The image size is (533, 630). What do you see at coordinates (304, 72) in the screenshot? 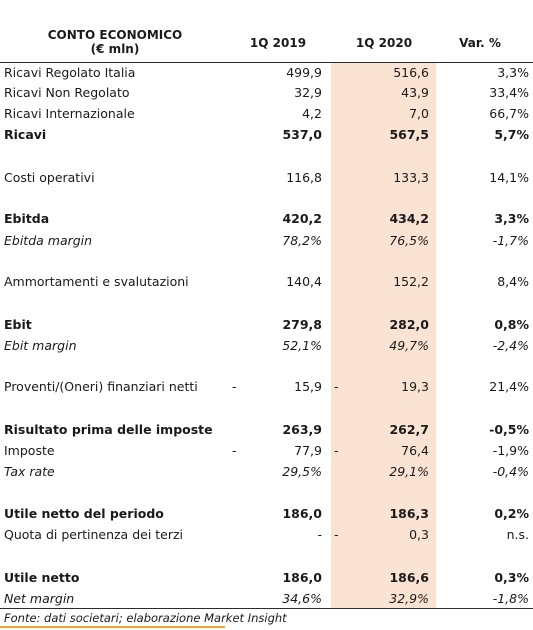
I see `value-1q2019: 499,9` at bounding box center [304, 72].